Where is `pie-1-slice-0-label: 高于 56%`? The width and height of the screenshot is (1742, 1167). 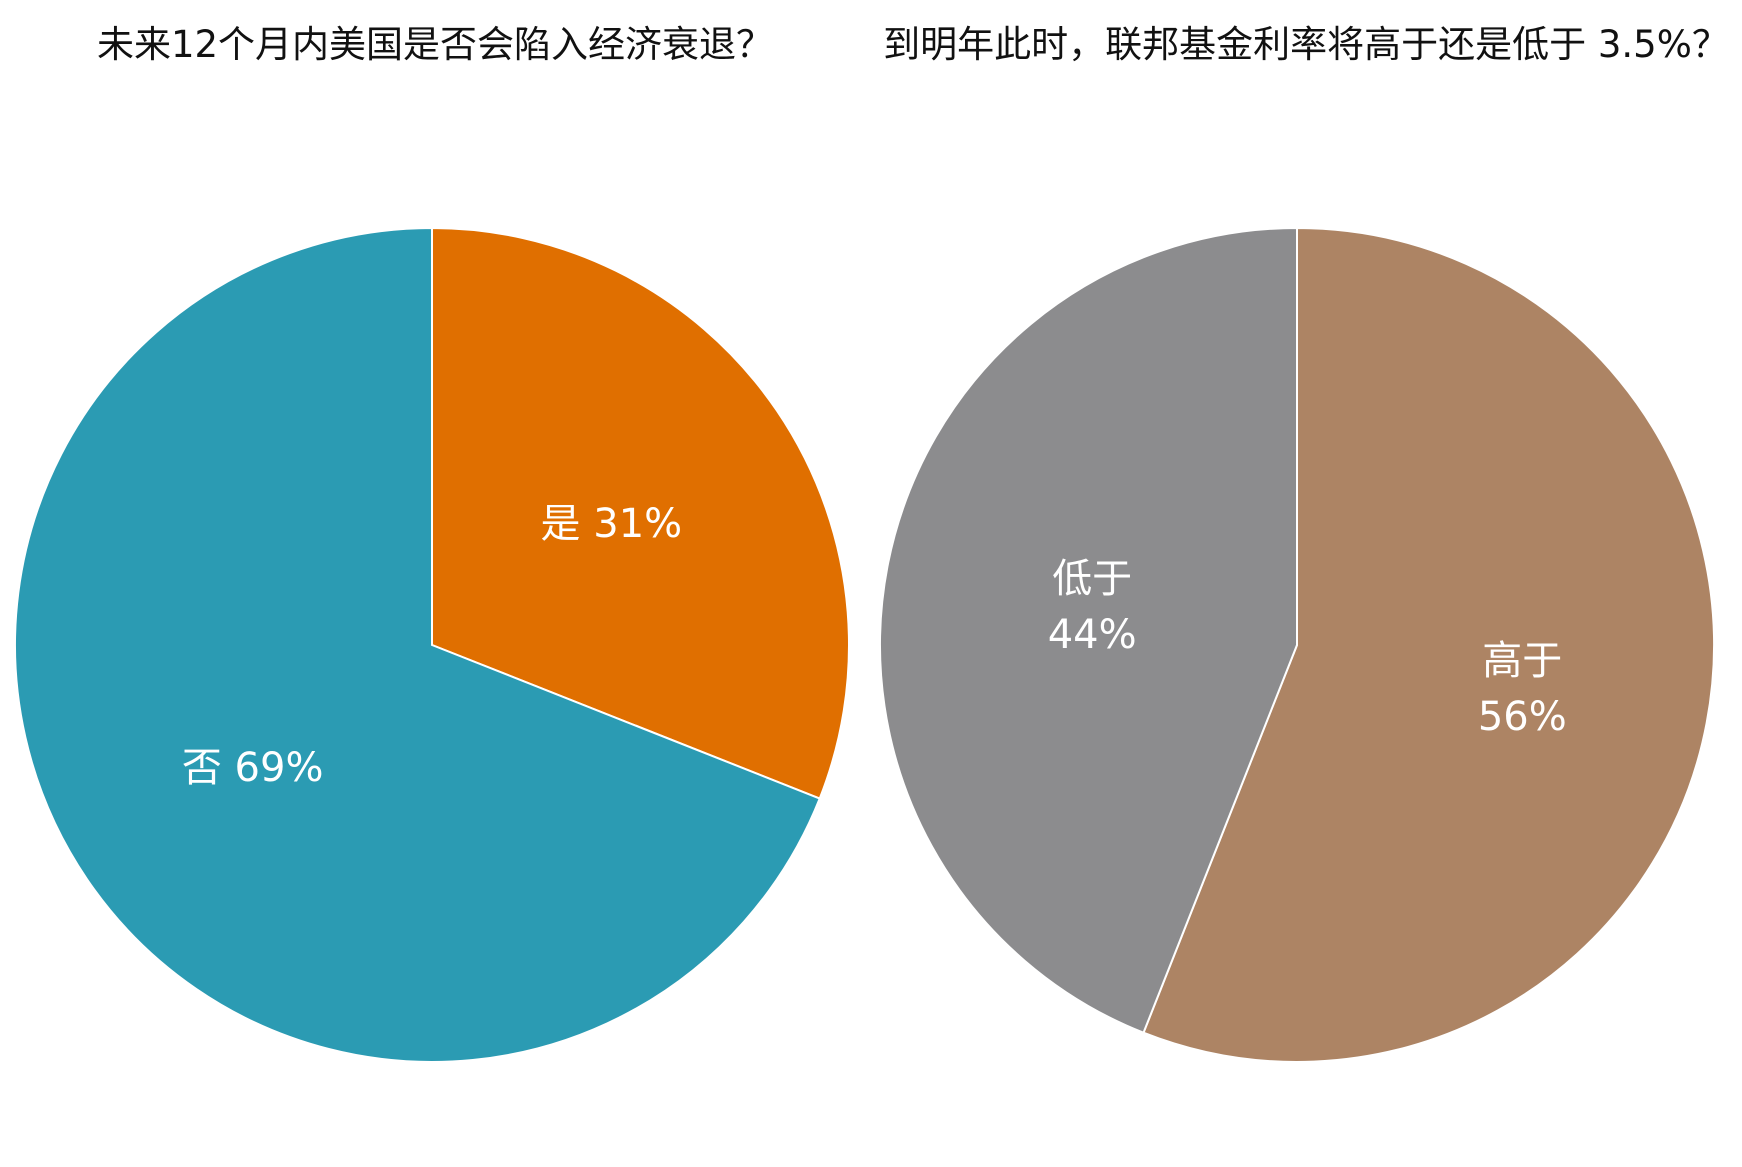
pie-1-slice-0-label: 高于 56% is located at coordinates (1522, 689).